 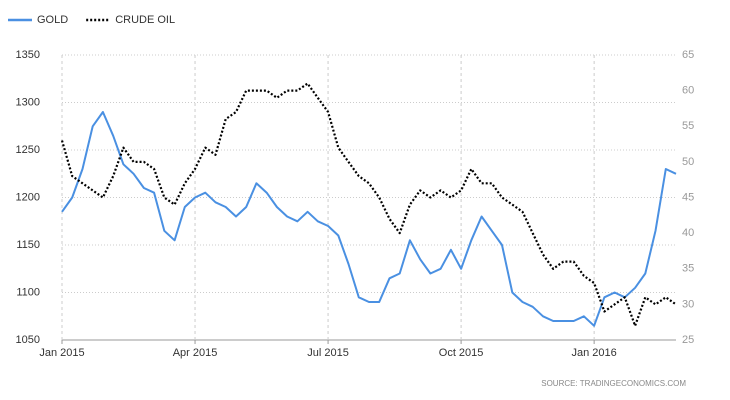 I want to click on x-tick-label: Jul 2015, so click(x=328, y=353).